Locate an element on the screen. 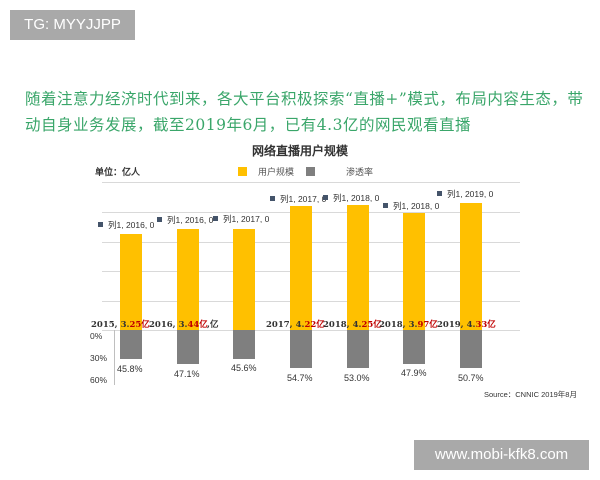 This screenshot has width=600, height=480. penetration-label: 47.9% is located at coordinates (414, 373).